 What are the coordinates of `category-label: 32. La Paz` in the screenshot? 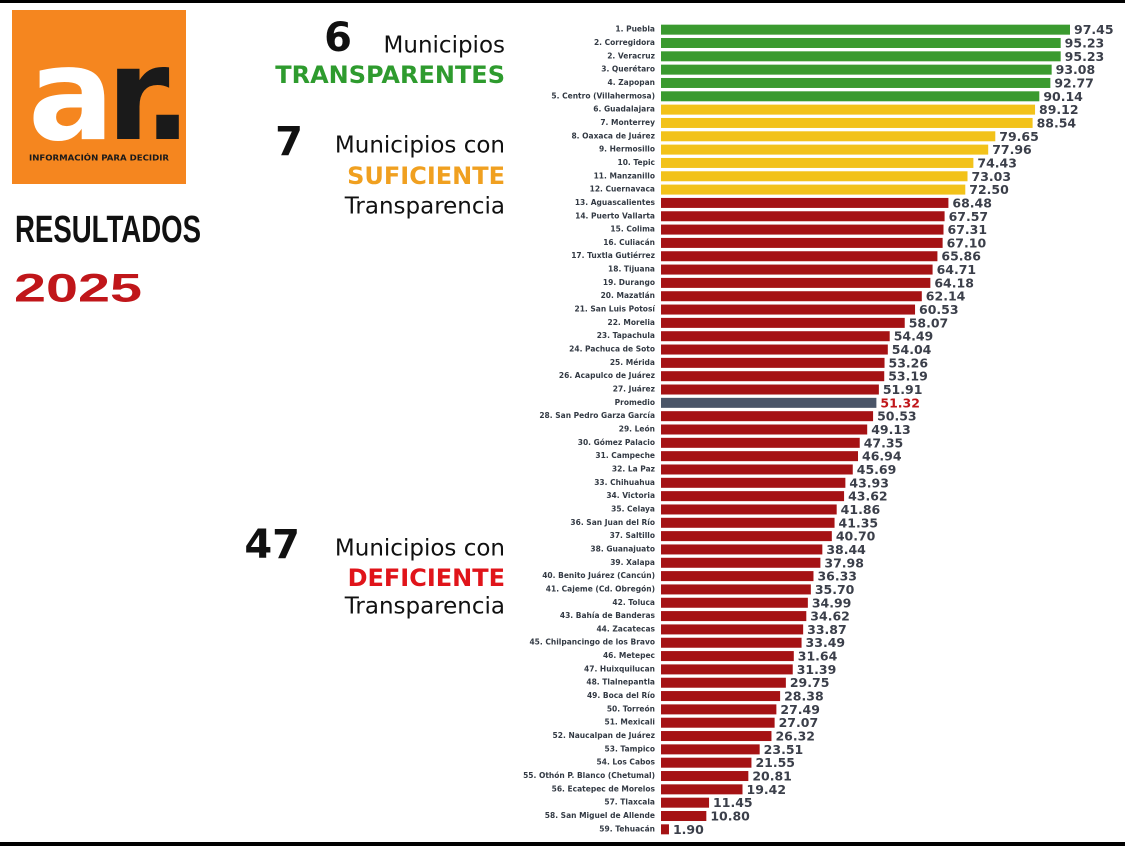 It's located at (633, 468).